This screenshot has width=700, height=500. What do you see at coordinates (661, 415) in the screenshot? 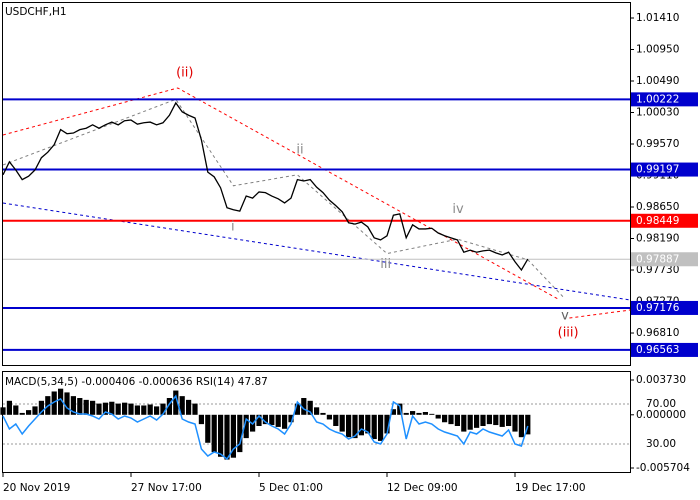
I see `y-tick-label: 0.000000` at bounding box center [661, 415].